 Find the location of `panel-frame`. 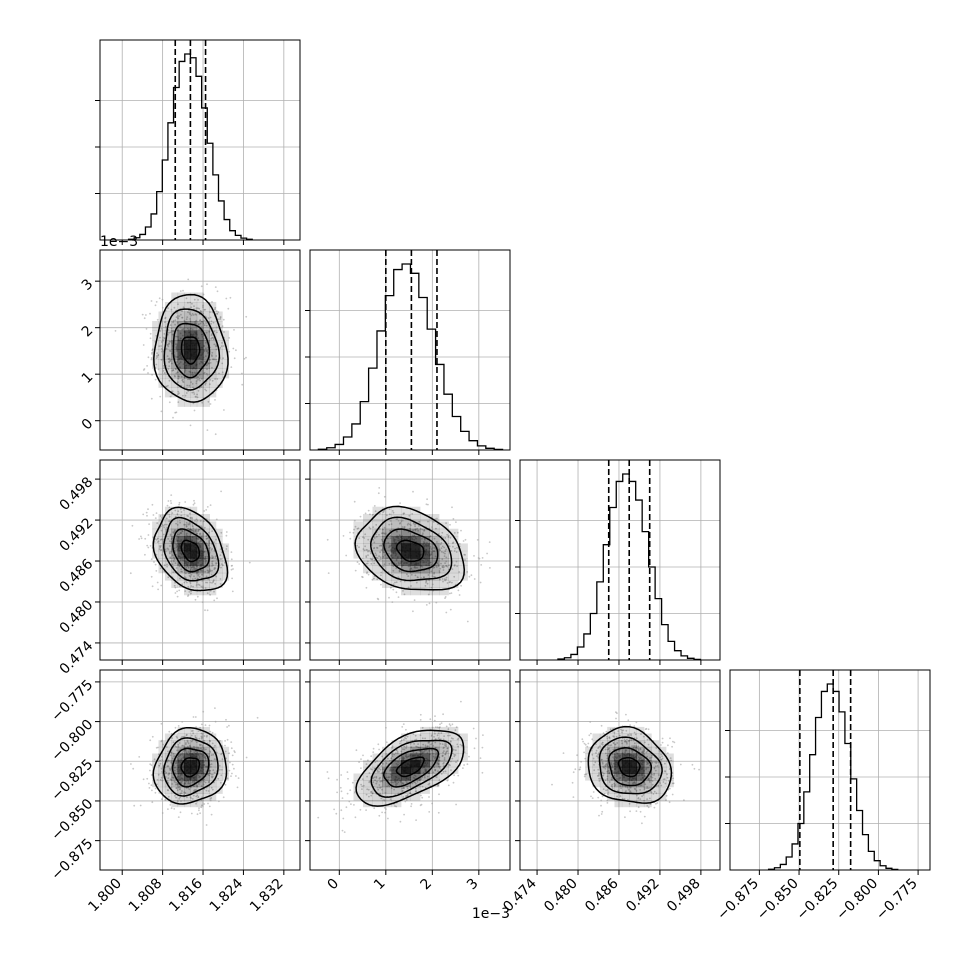

panel-frame is located at coordinates (200, 140).